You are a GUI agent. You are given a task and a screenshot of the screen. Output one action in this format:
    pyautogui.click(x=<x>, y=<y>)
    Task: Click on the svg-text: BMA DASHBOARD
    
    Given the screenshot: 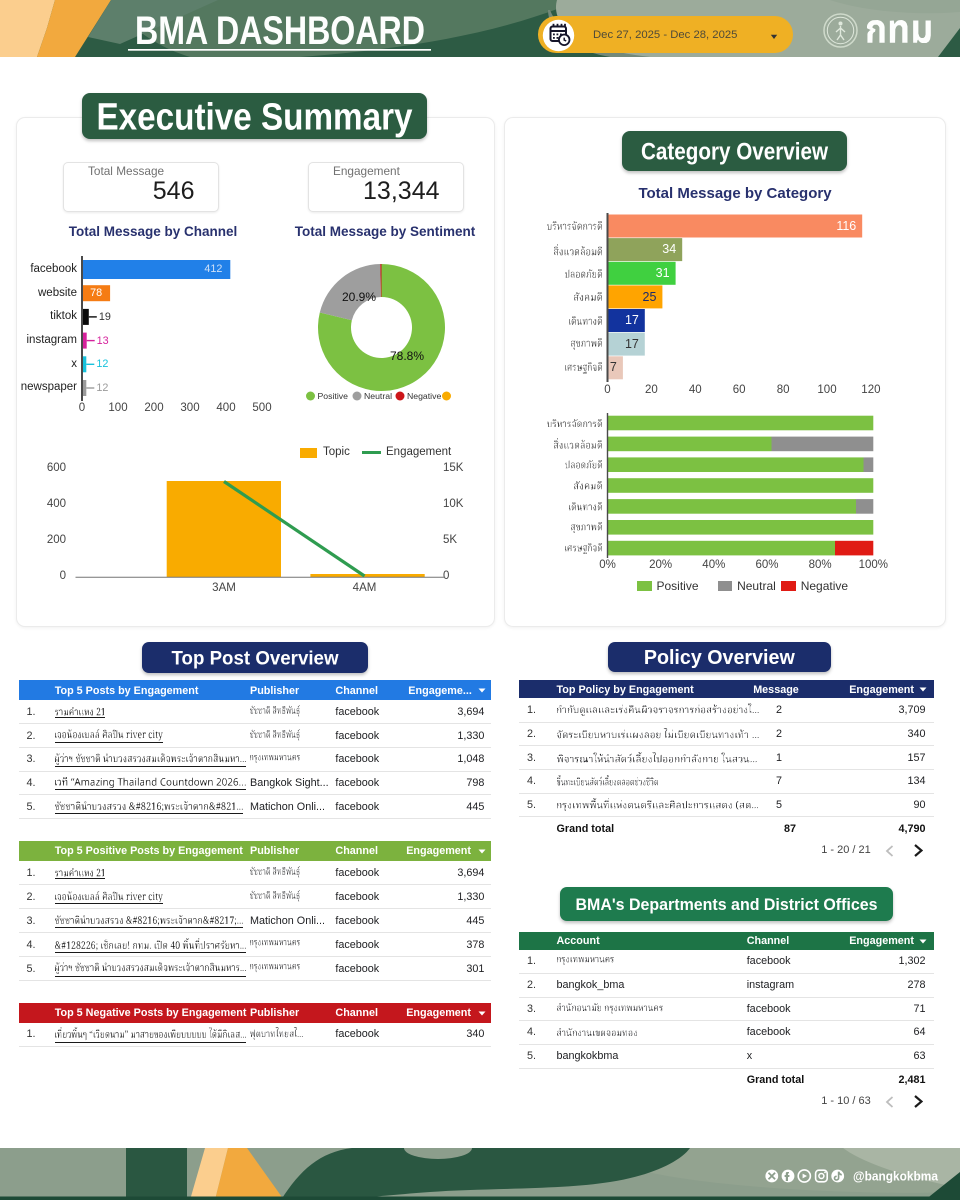 What is the action you would take?
    pyautogui.click(x=280, y=31)
    